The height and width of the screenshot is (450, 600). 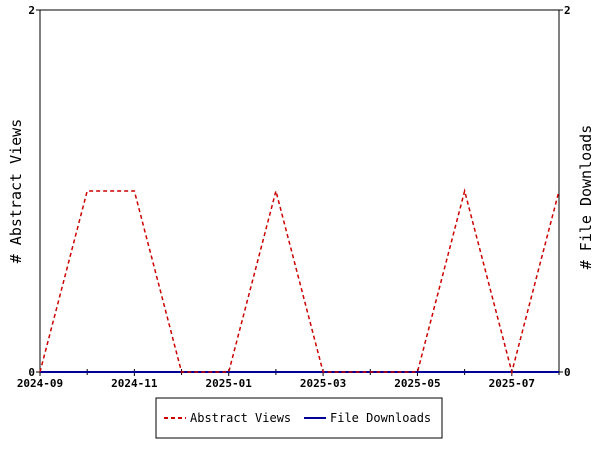 I want to click on x-tick-label: 2025-05, so click(x=417, y=383).